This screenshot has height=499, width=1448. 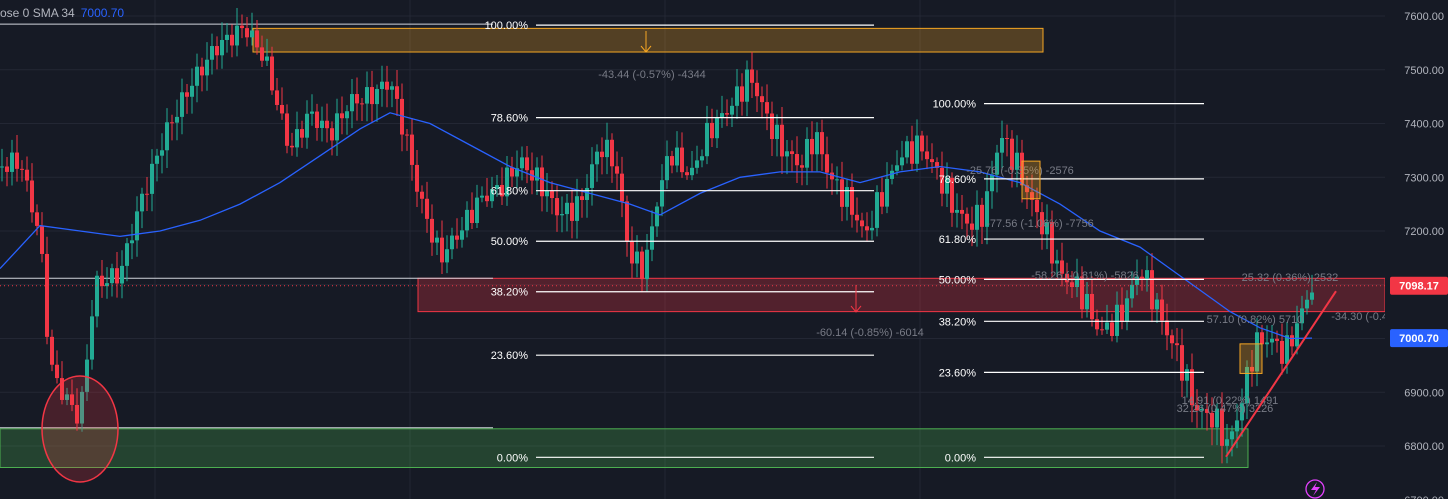 I want to click on price-tick-label: 7300.00, so click(x=1424, y=178).